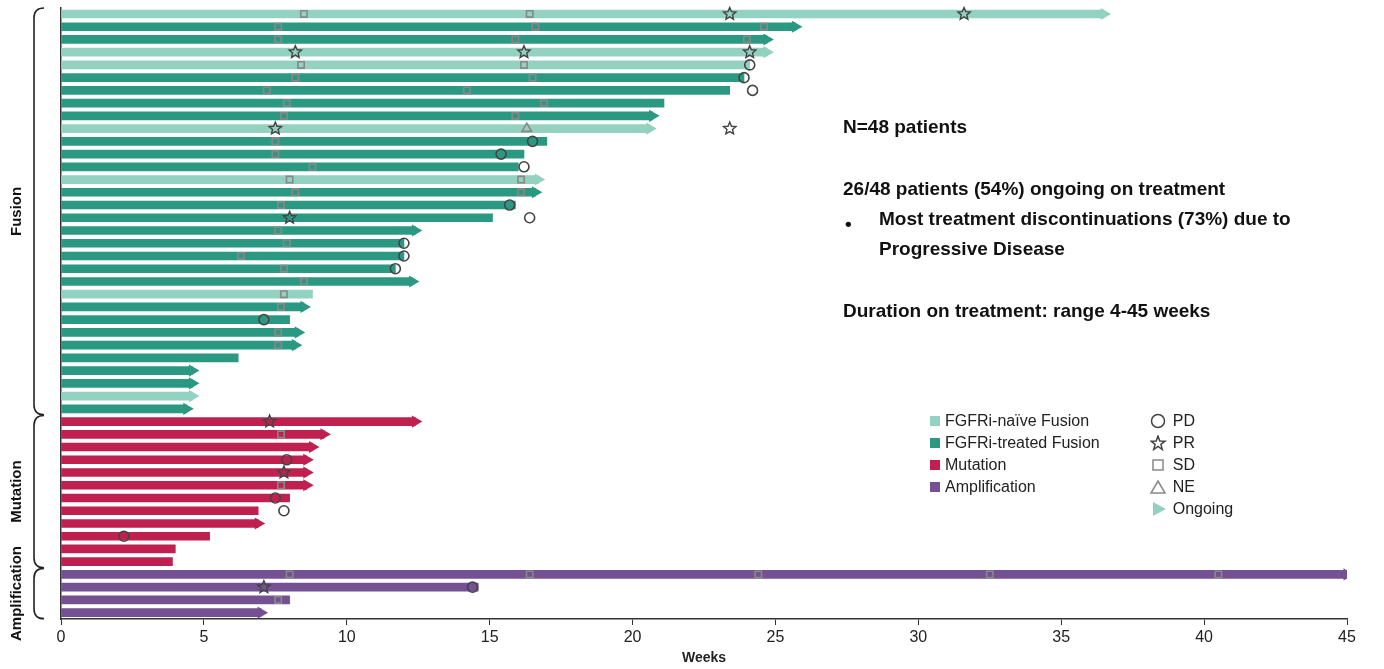 This screenshot has width=1384, height=669. Describe the element at coordinates (1183, 465) in the screenshot. I see `legend-label: SD` at that location.